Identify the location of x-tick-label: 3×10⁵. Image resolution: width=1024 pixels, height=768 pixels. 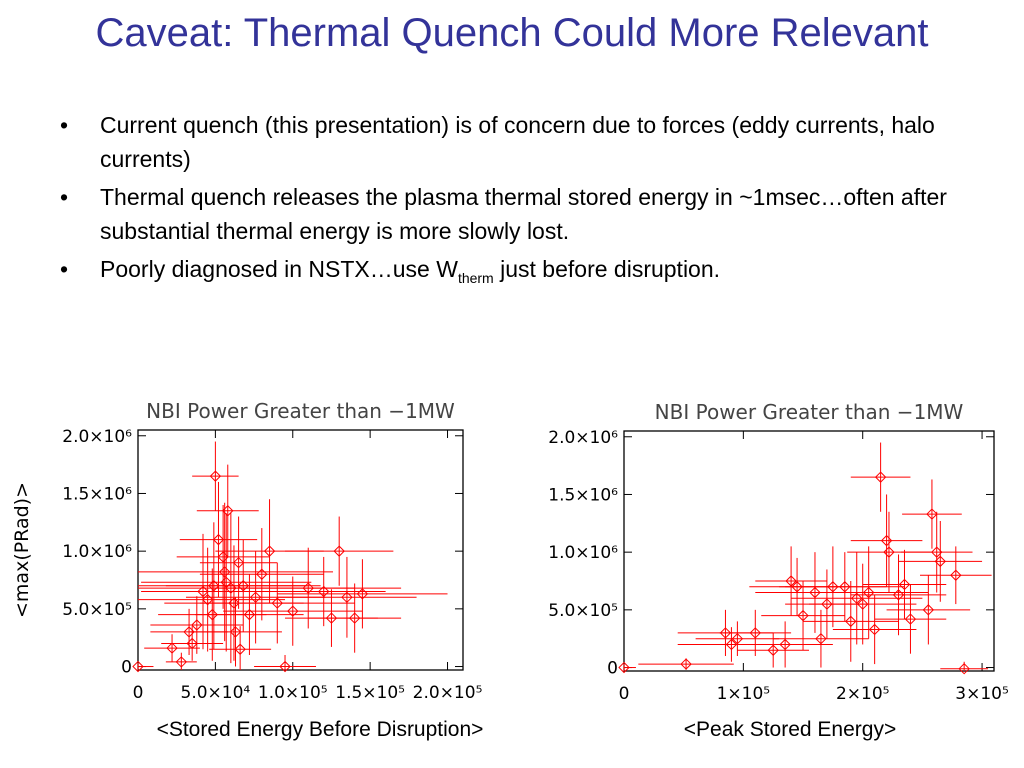
(982, 694).